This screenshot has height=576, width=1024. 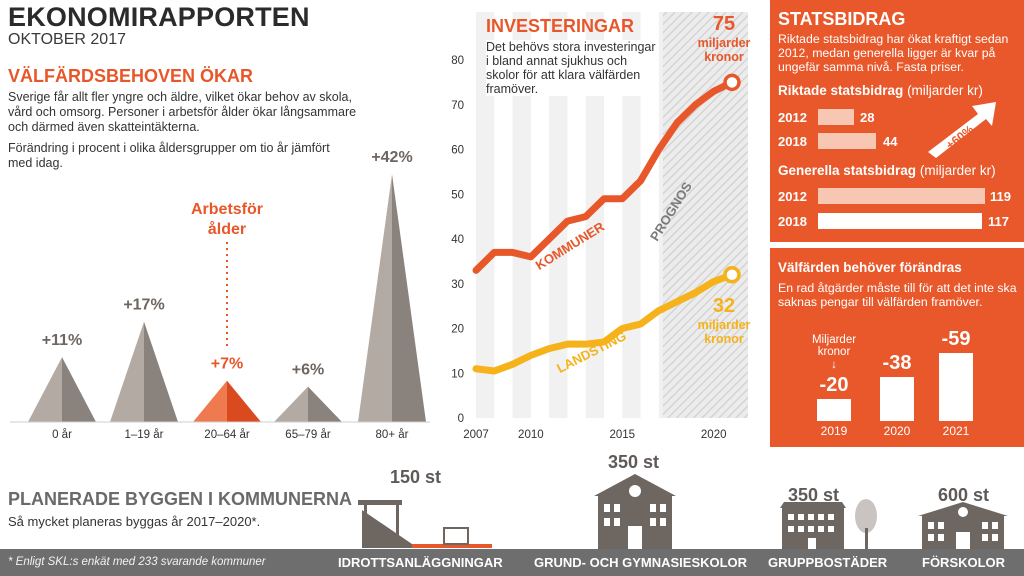 What do you see at coordinates (457, 106) in the screenshot?
I see `y-tick-70: 70` at bounding box center [457, 106].